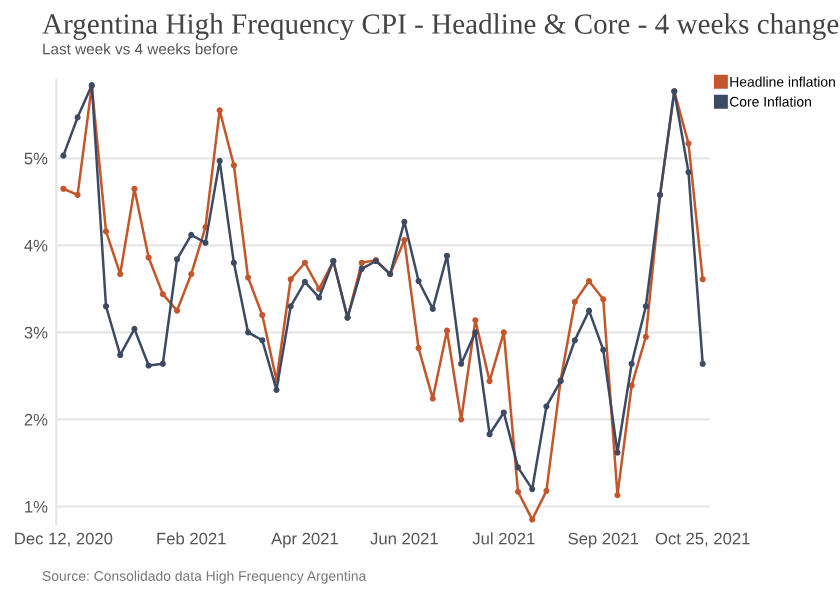 Image resolution: width=840 pixels, height=592 pixels. I want to click on x-tick-label: Dec 12, 2020, so click(64, 539).